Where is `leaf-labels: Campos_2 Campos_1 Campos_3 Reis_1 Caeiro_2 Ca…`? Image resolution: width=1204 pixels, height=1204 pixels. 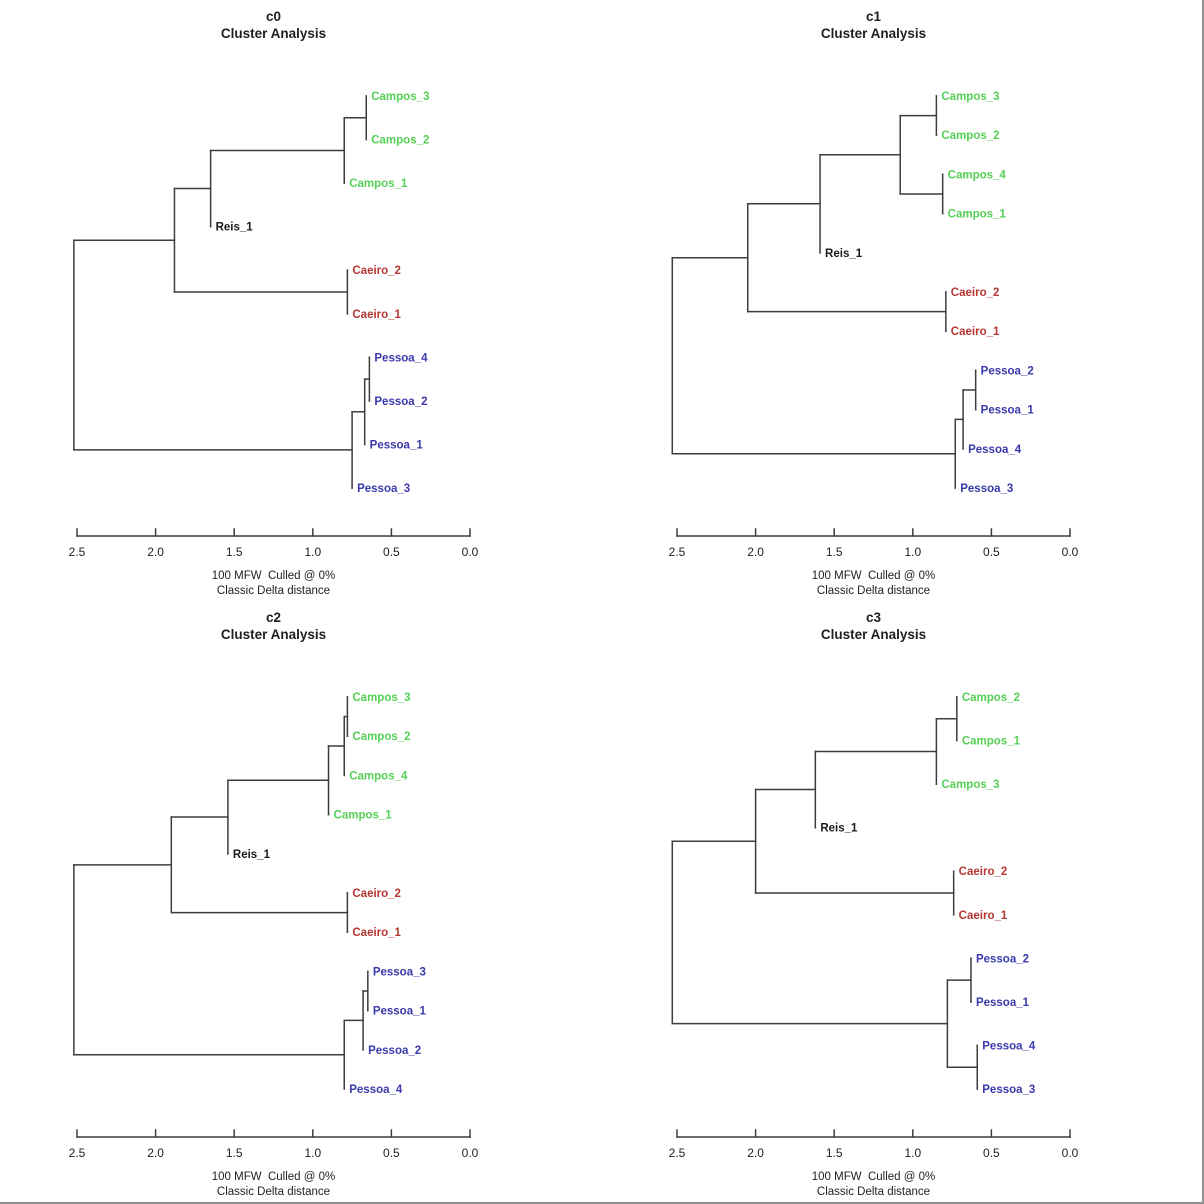 leaf-labels: Campos_2 Campos_1 Campos_3 Reis_1 Caeiro_2 Ca… is located at coordinates (928, 894).